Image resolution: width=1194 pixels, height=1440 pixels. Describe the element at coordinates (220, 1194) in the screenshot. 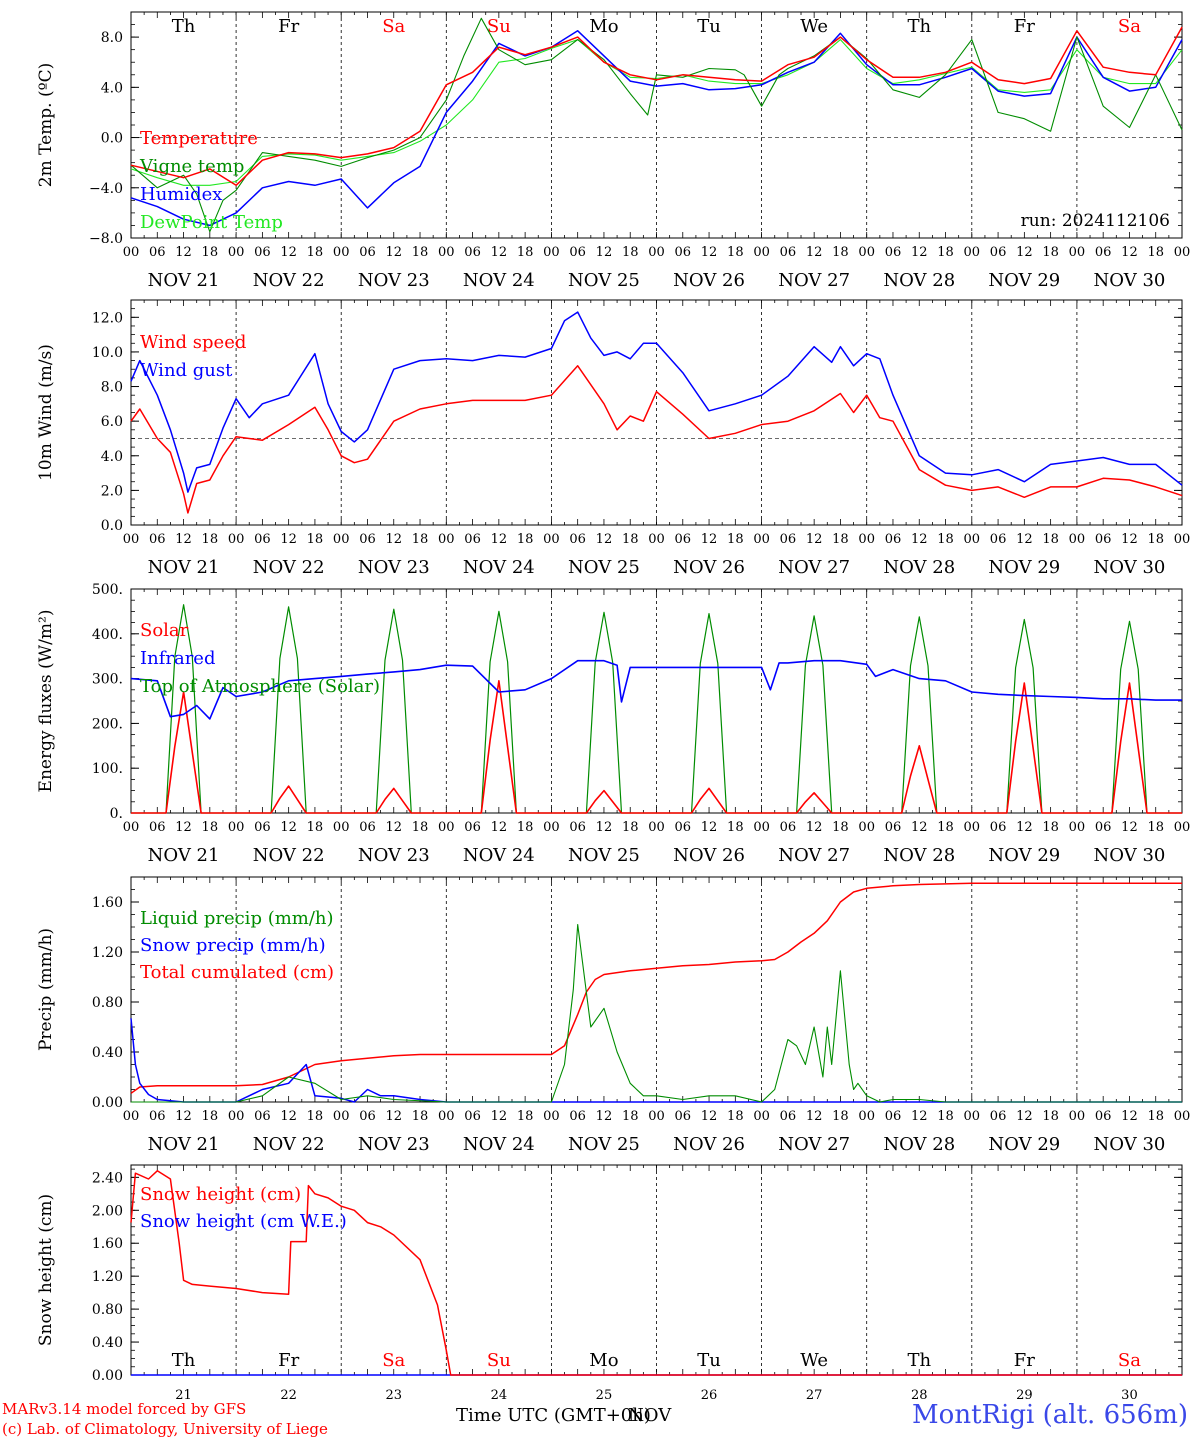

I see `legend-entry: Snow height (cm)` at that location.